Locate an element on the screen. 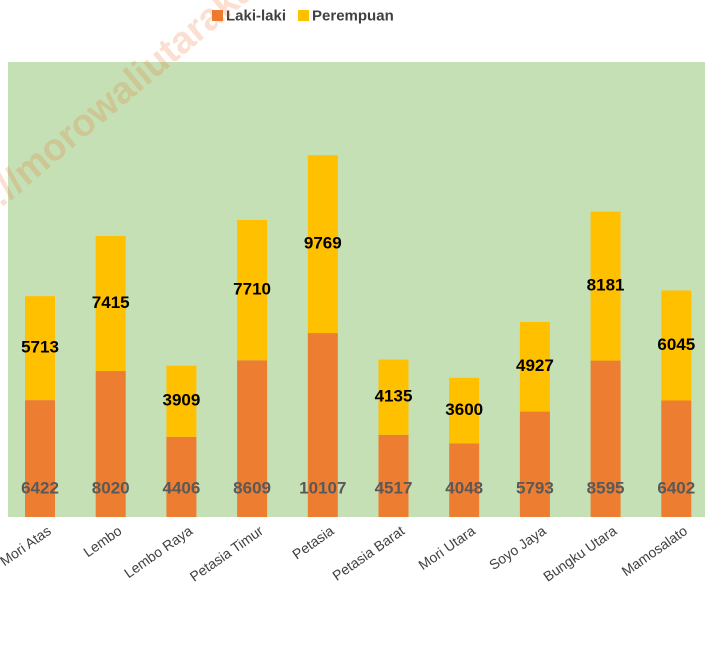 The image size is (705, 651). data-label: 6422 is located at coordinates (40, 487).